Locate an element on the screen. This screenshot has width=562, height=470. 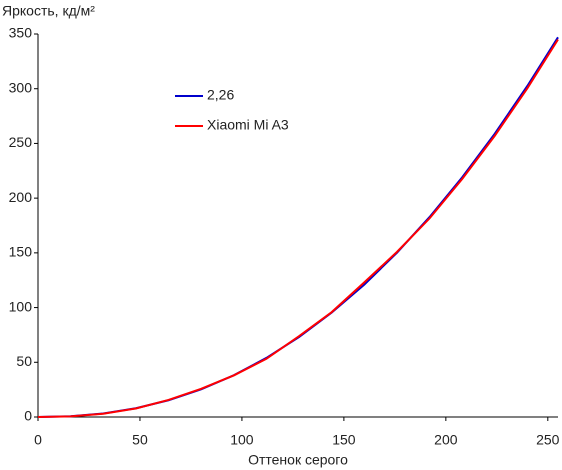
legend-label: Xiaomi Mi A3 is located at coordinates (248, 125).